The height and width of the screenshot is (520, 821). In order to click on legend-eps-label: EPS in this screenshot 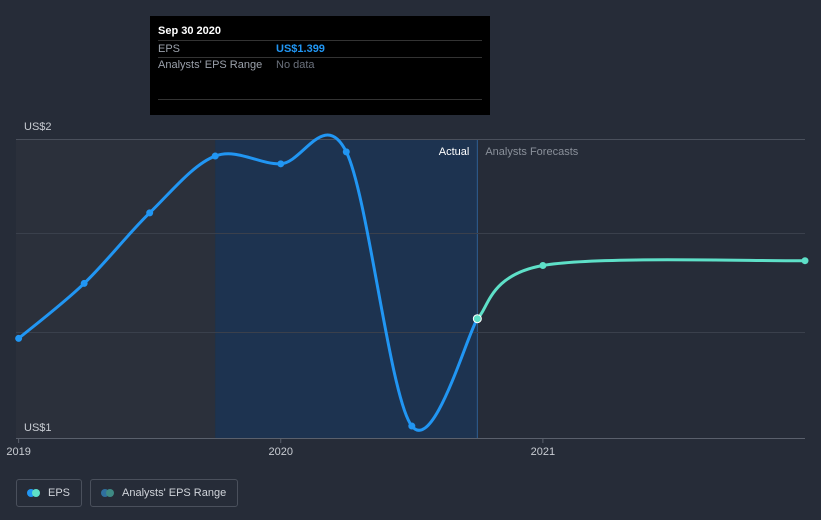, I will do `click(59, 493)`.